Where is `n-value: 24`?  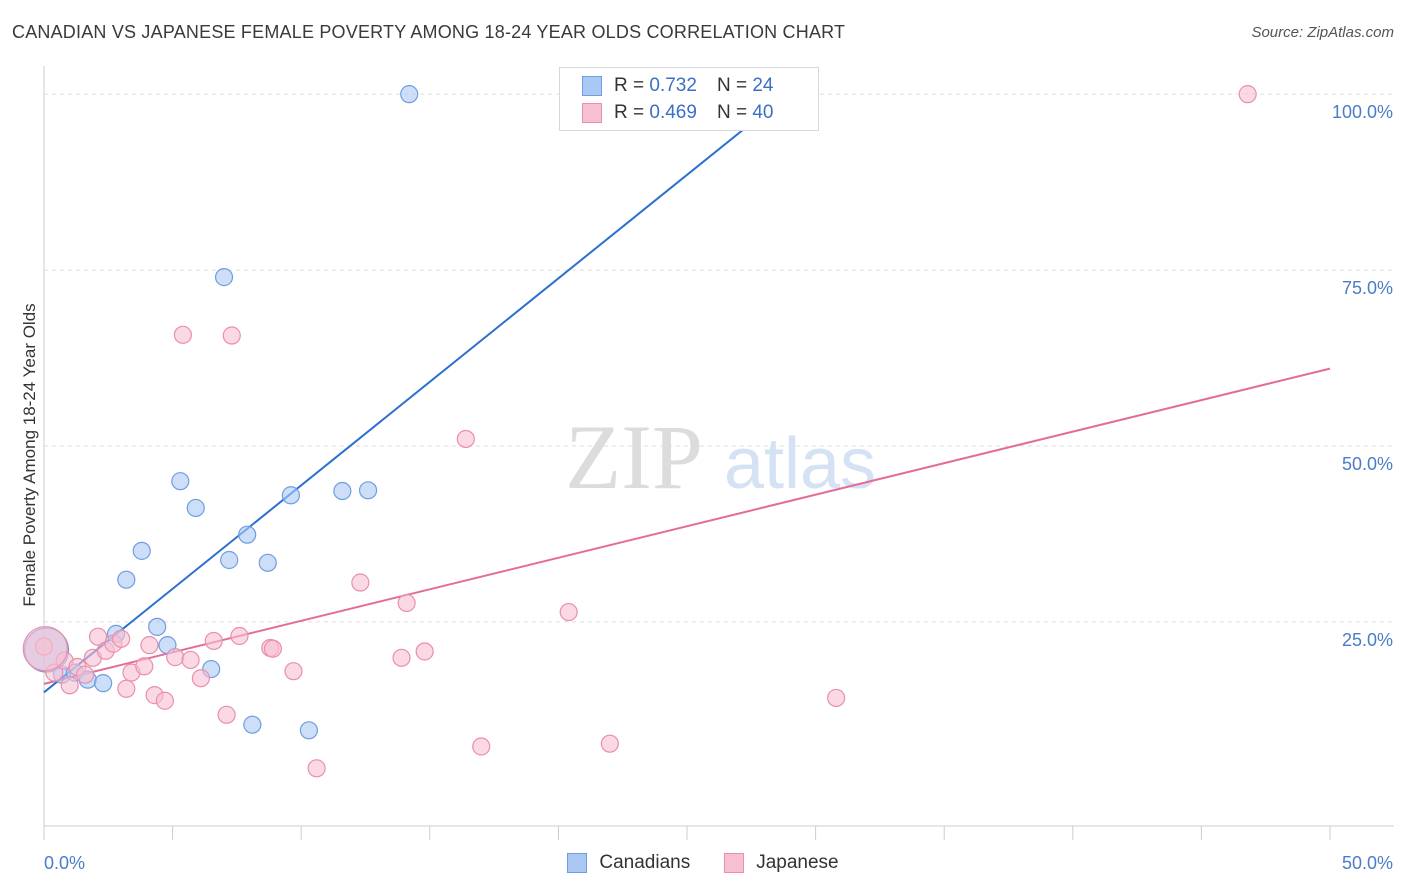
n-value: 24 is located at coordinates (763, 85).